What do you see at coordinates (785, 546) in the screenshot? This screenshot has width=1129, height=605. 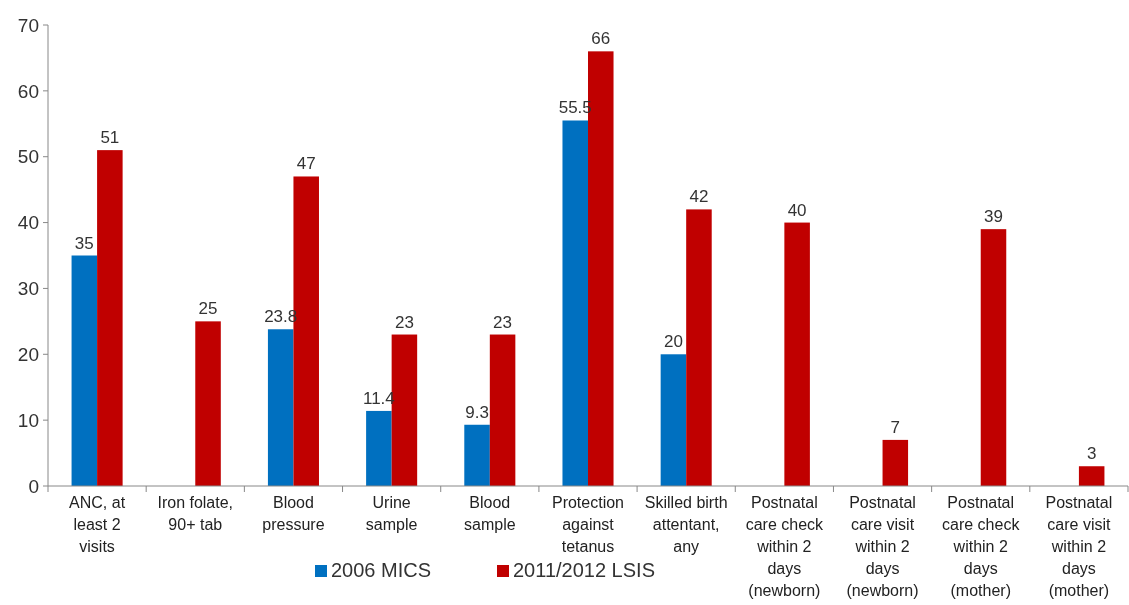 I see `x-tick-label: Postnatal care check within 2 days (newborn)` at bounding box center [785, 546].